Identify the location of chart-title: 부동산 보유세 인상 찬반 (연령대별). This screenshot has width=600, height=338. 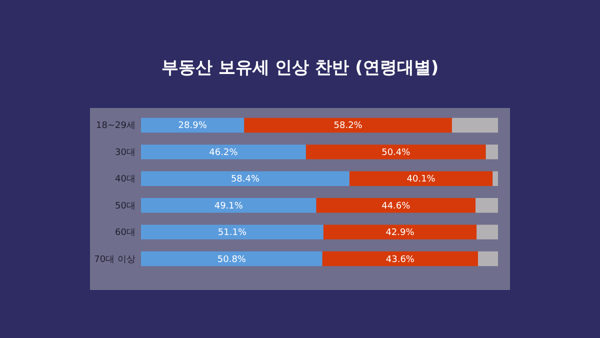
(300, 68).